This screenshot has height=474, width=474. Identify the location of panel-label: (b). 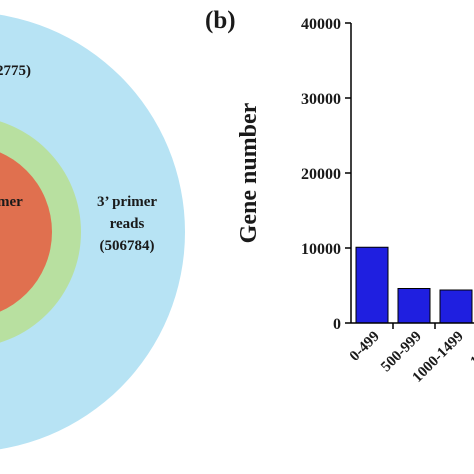
(220, 20).